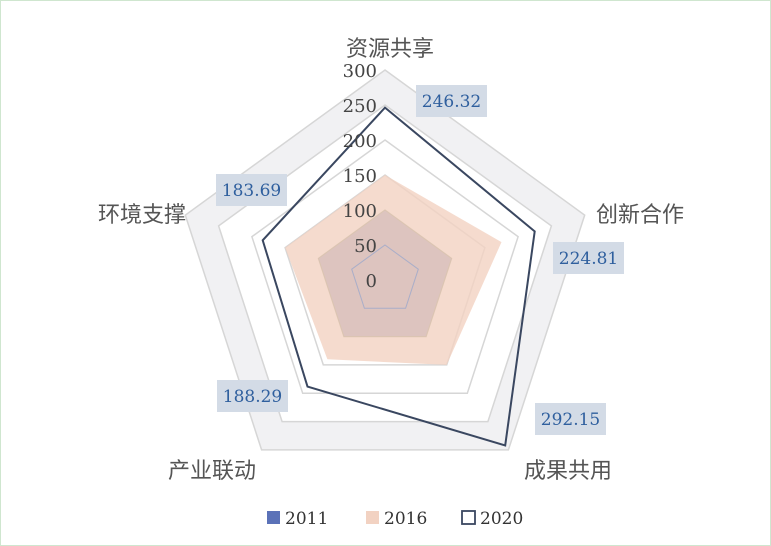 This screenshot has height=546, width=771. Describe the element at coordinates (360, 106) in the screenshot. I see `tick-label-250: 250` at that location.